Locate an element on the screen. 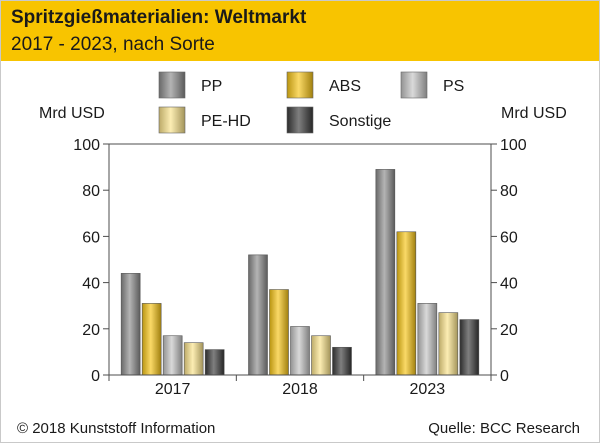  bar-sonstige-2023 is located at coordinates (469, 347).